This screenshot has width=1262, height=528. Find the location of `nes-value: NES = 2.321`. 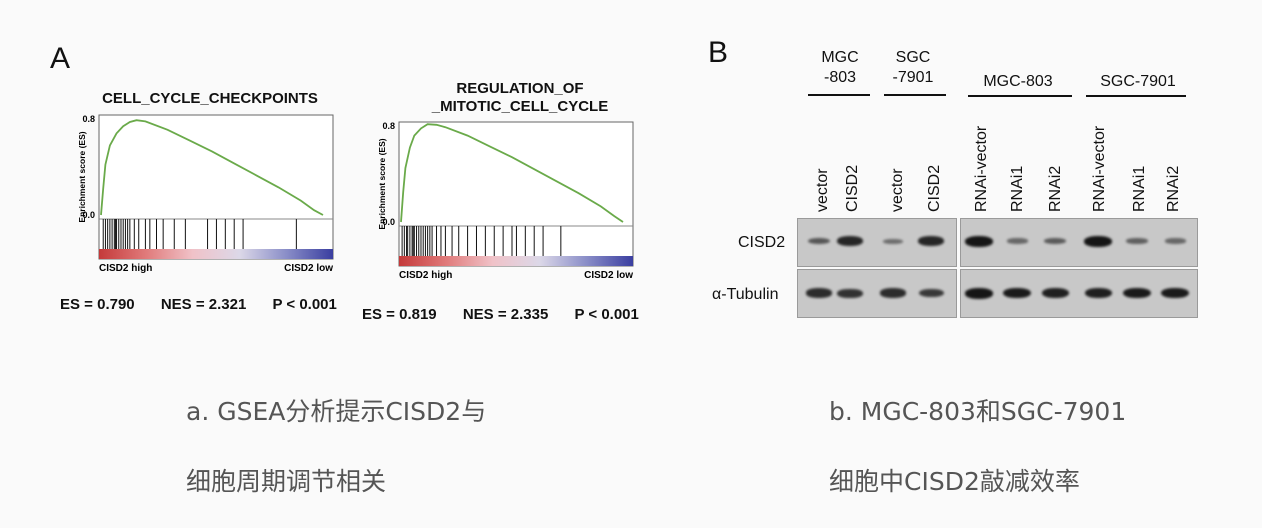

nes-value: NES = 2.321 is located at coordinates (203, 304).